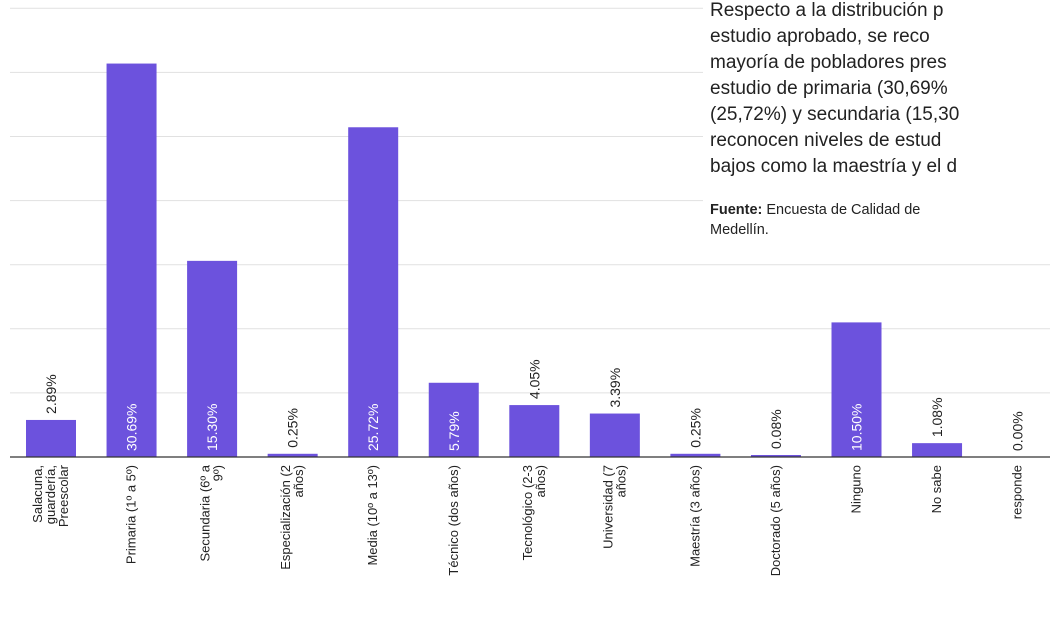 This screenshot has height=617, width=1050. Describe the element at coordinates (736, 210) in the screenshot. I see `source-label: Fuente:` at that location.